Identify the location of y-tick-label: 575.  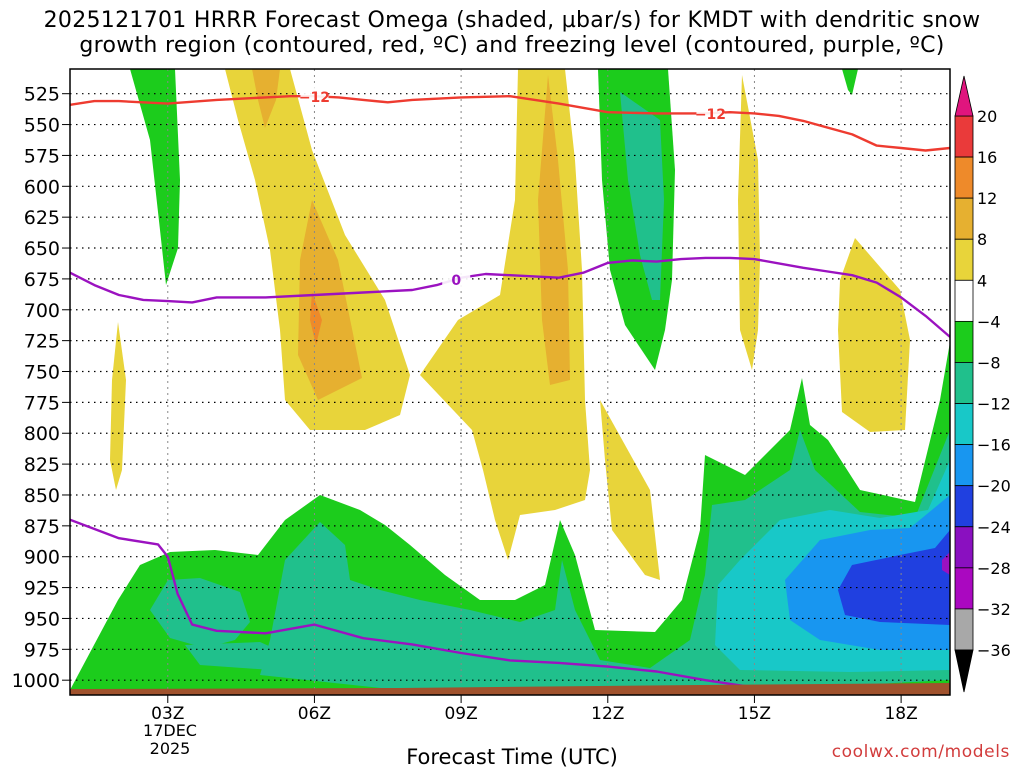
(42, 156).